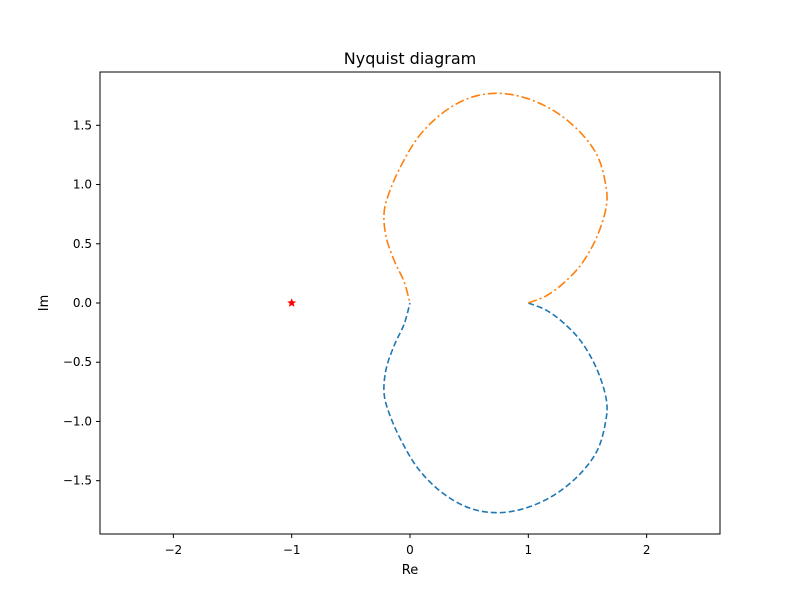  Describe the element at coordinates (82, 244) in the screenshot. I see `y-tick-label: 0.5` at that location.